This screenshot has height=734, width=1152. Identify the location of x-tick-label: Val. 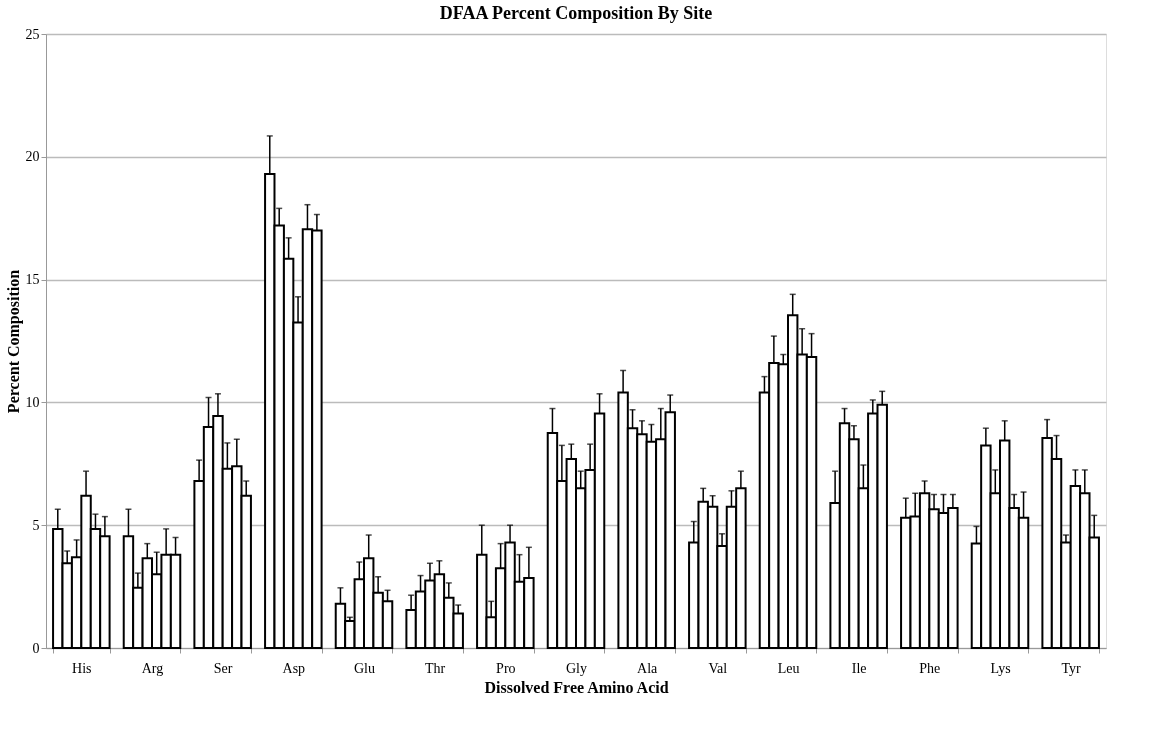
(718, 668).